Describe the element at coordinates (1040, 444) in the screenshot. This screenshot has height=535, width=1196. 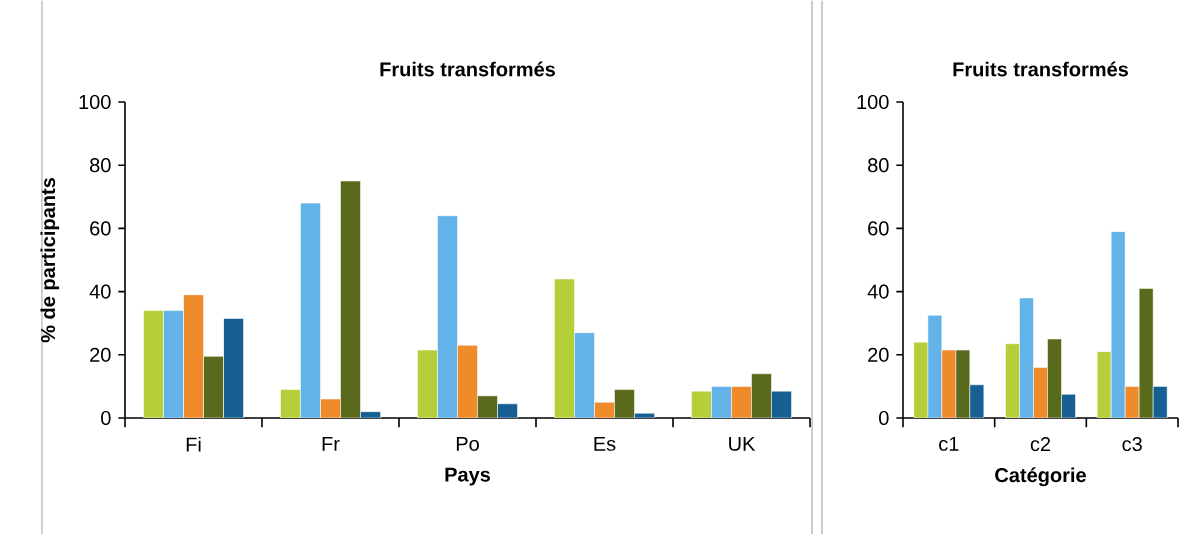
I see `x-tick-label: c2` at that location.